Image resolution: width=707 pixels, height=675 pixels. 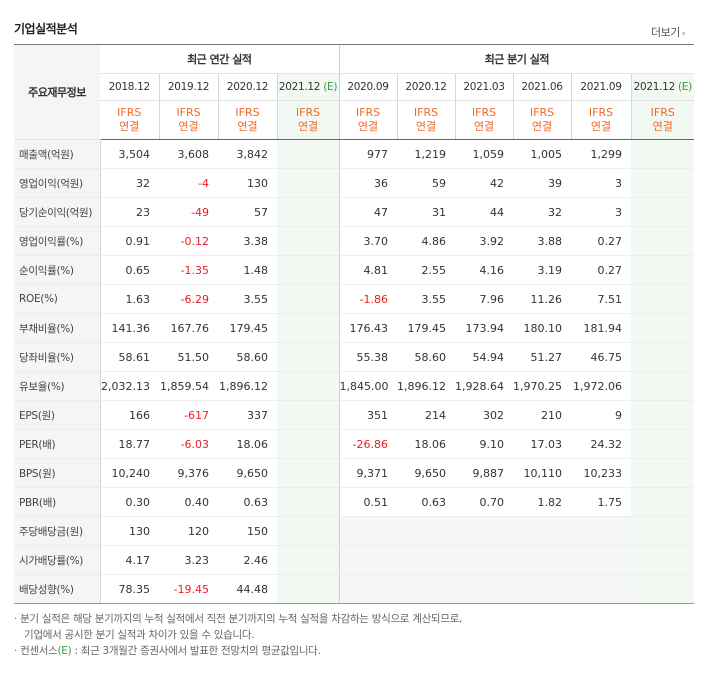 What do you see at coordinates (188, 386) in the screenshot?
I see `value-cell: 1,859.54` at bounding box center [188, 386].